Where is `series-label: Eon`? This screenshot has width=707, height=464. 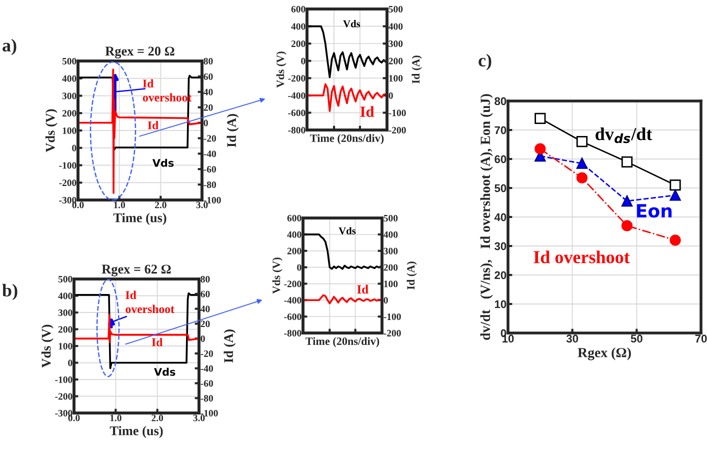 series-label: Eon is located at coordinates (654, 211).